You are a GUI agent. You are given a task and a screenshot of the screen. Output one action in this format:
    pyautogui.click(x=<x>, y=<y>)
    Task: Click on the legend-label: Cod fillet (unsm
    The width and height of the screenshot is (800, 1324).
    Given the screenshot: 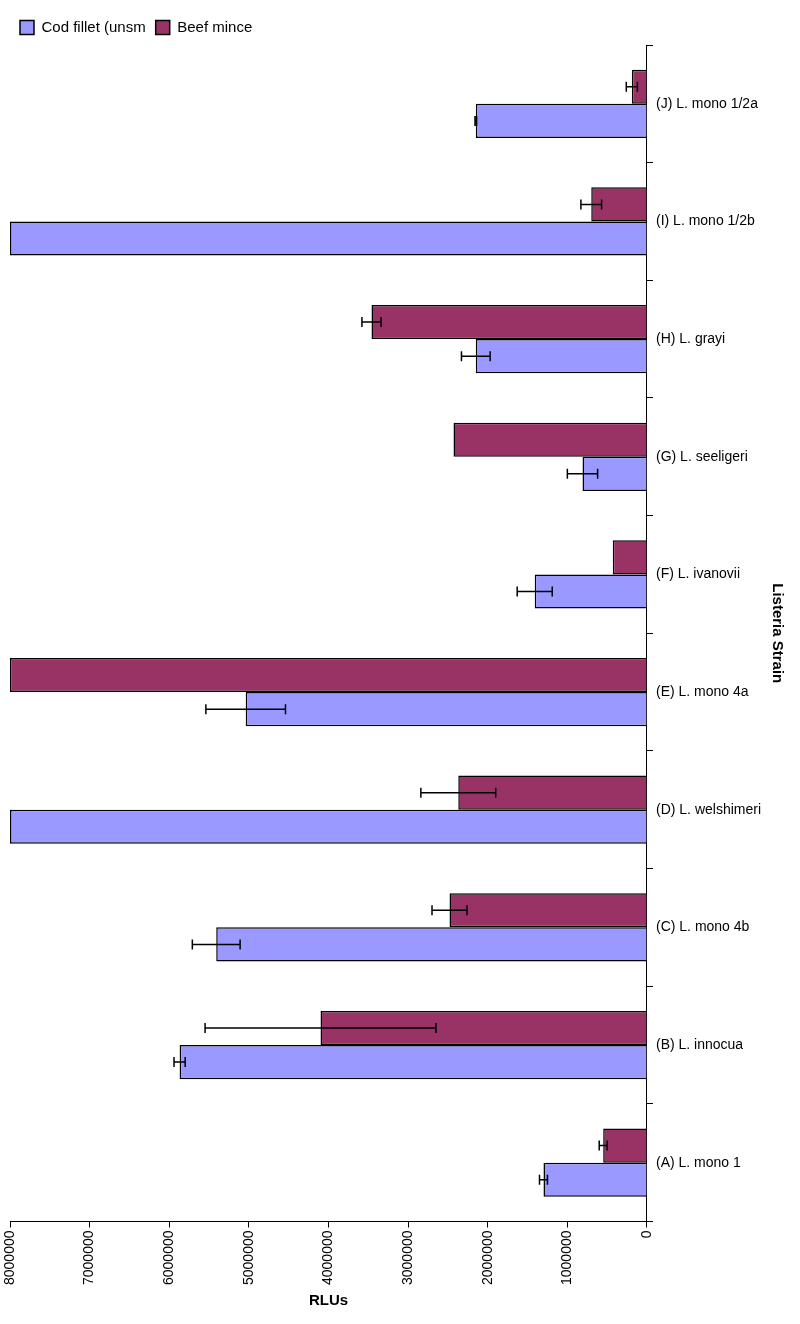 What is the action you would take?
    pyautogui.click(x=93, y=26)
    